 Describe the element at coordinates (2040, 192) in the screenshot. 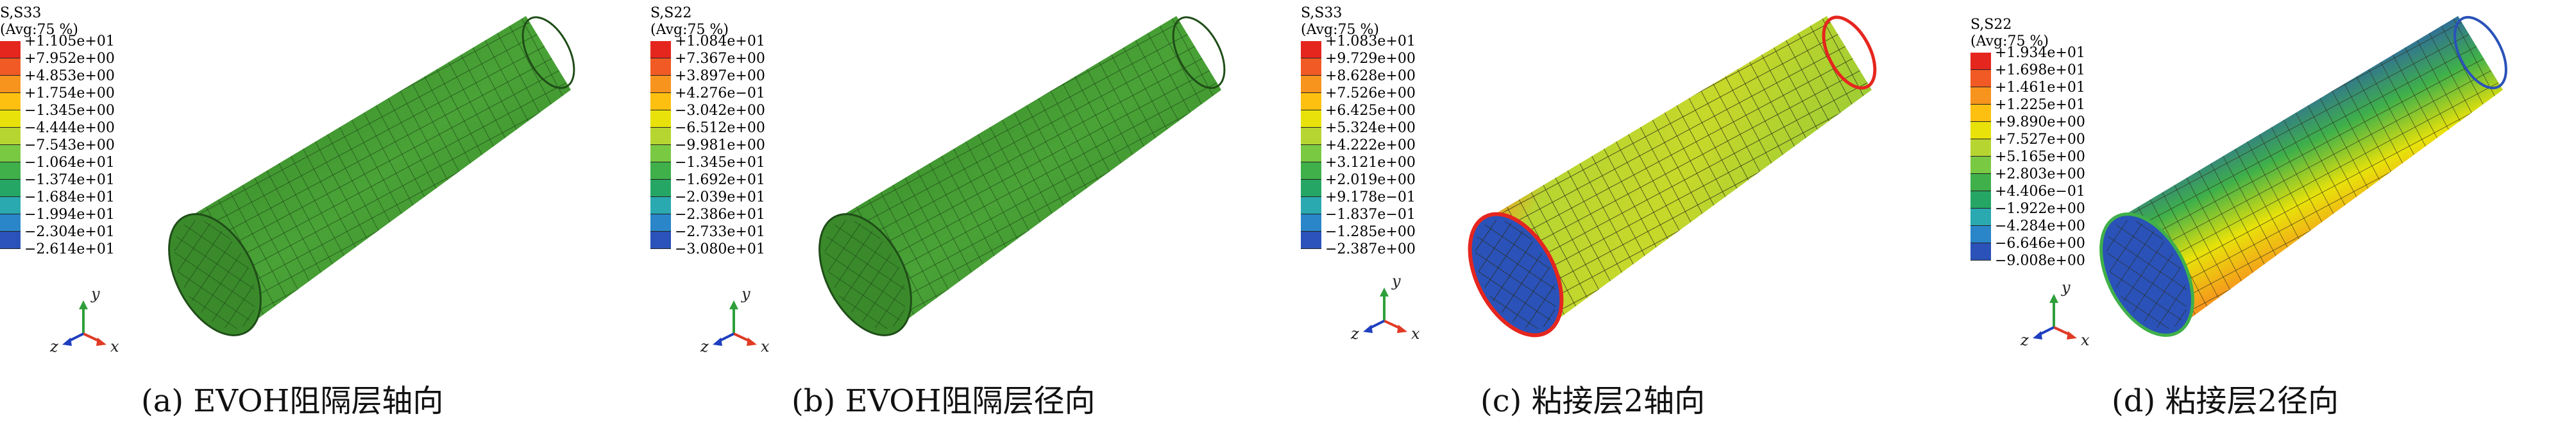

I see `legend-value: +4.406e−01` at that location.